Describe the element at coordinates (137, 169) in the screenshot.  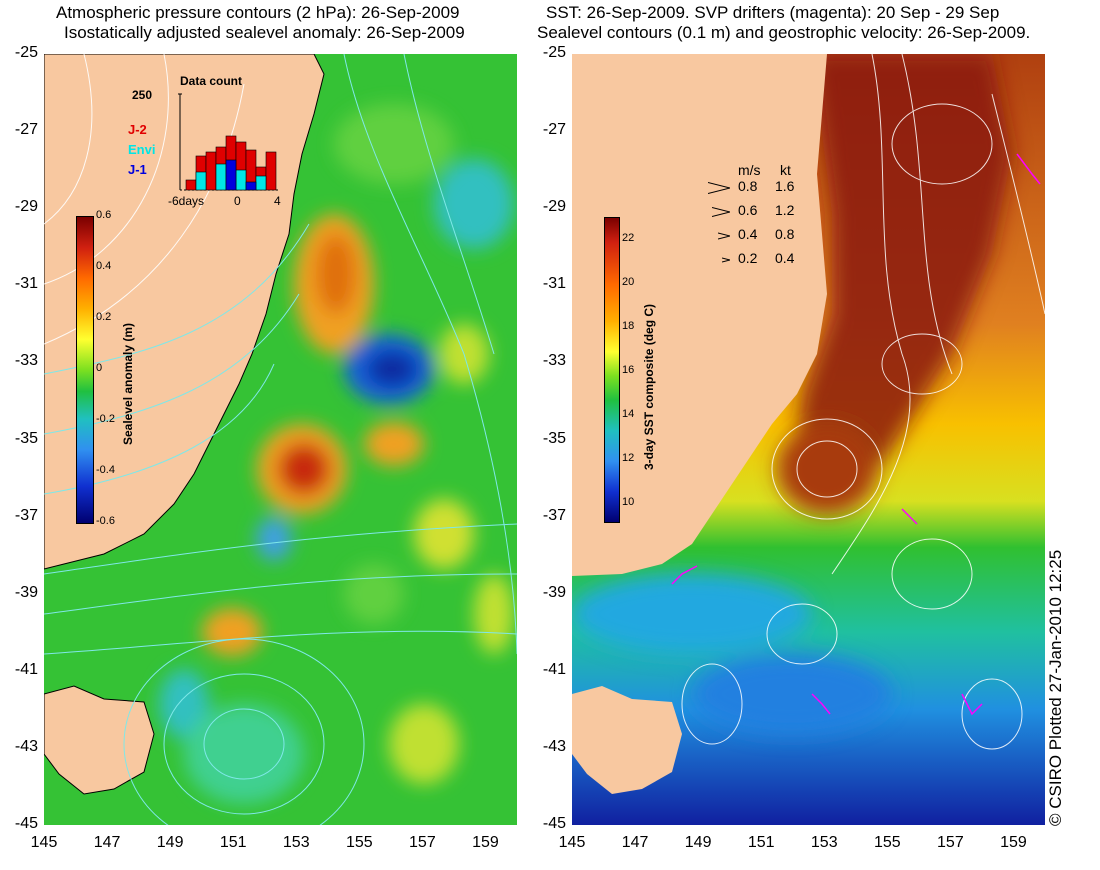
I see `satellite-label-j1: J-1` at that location.